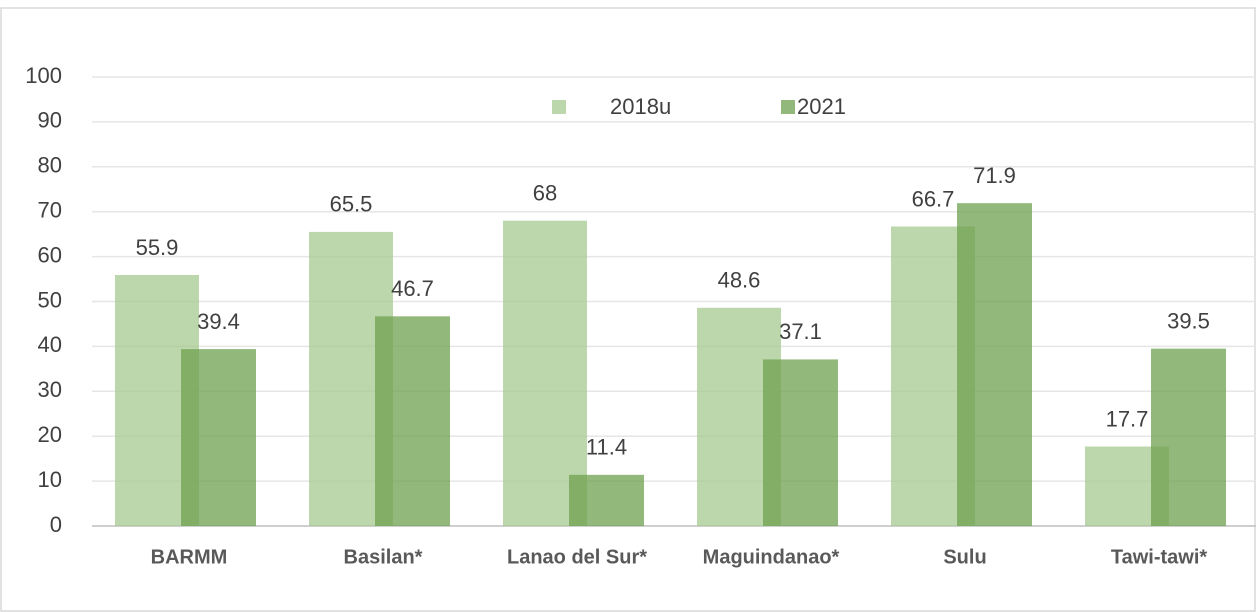 This screenshot has height=612, width=1256. What do you see at coordinates (189, 557) in the screenshot?
I see `x-tick-label: BARMM` at bounding box center [189, 557].